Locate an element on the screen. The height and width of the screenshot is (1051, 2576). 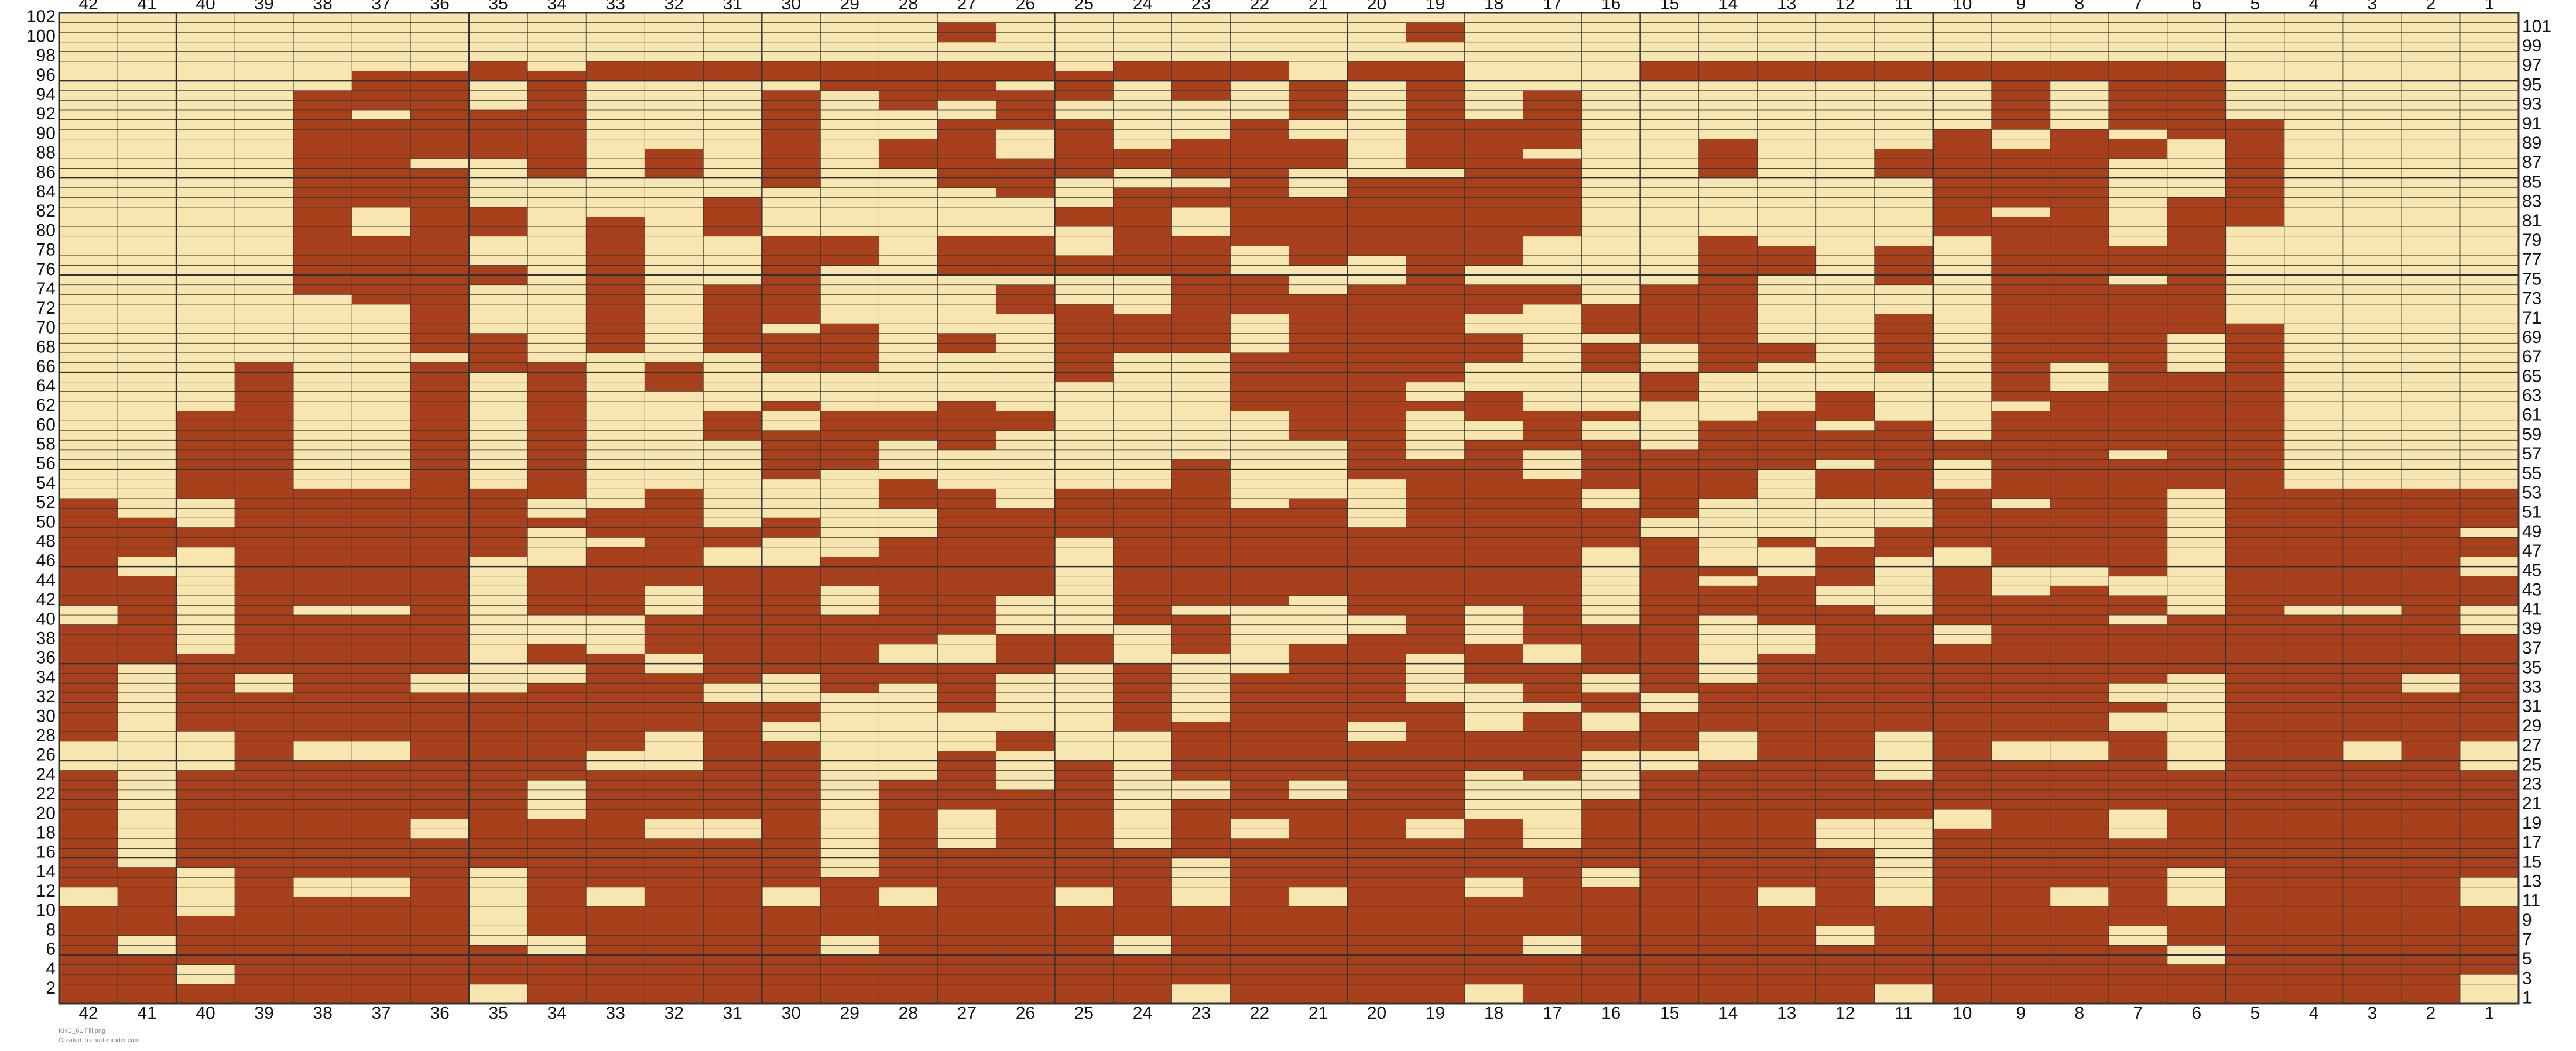
row-label-right: 73 is located at coordinates (2531, 299).